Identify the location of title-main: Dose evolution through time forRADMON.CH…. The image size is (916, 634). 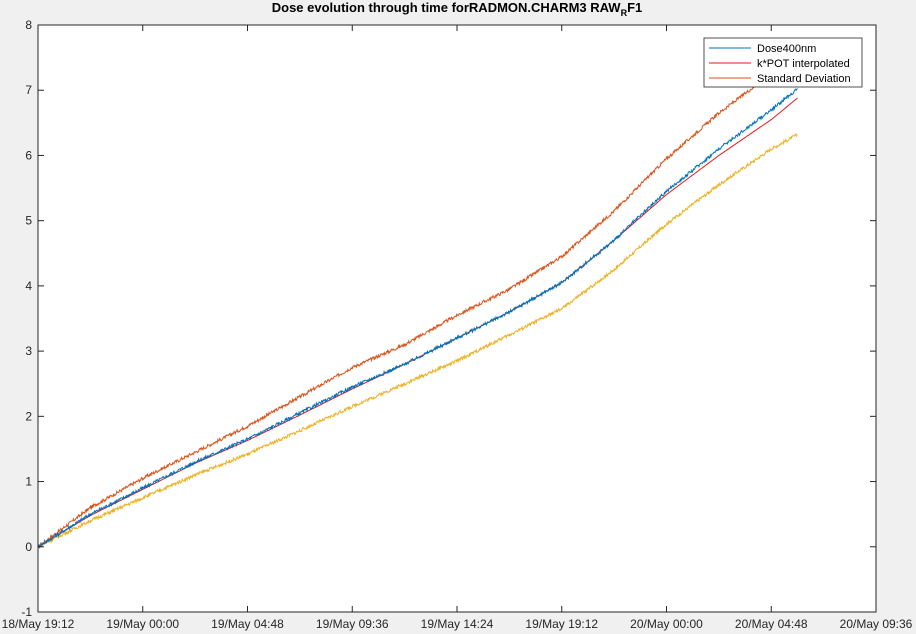
(447, 7).